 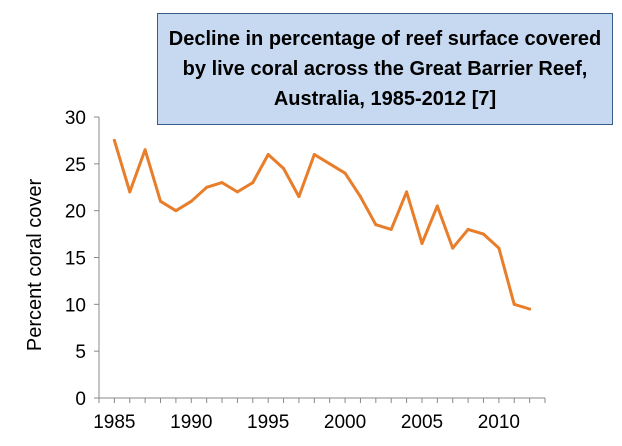 What do you see at coordinates (80, 399) in the screenshot?
I see `y-tick-label: 0` at bounding box center [80, 399].